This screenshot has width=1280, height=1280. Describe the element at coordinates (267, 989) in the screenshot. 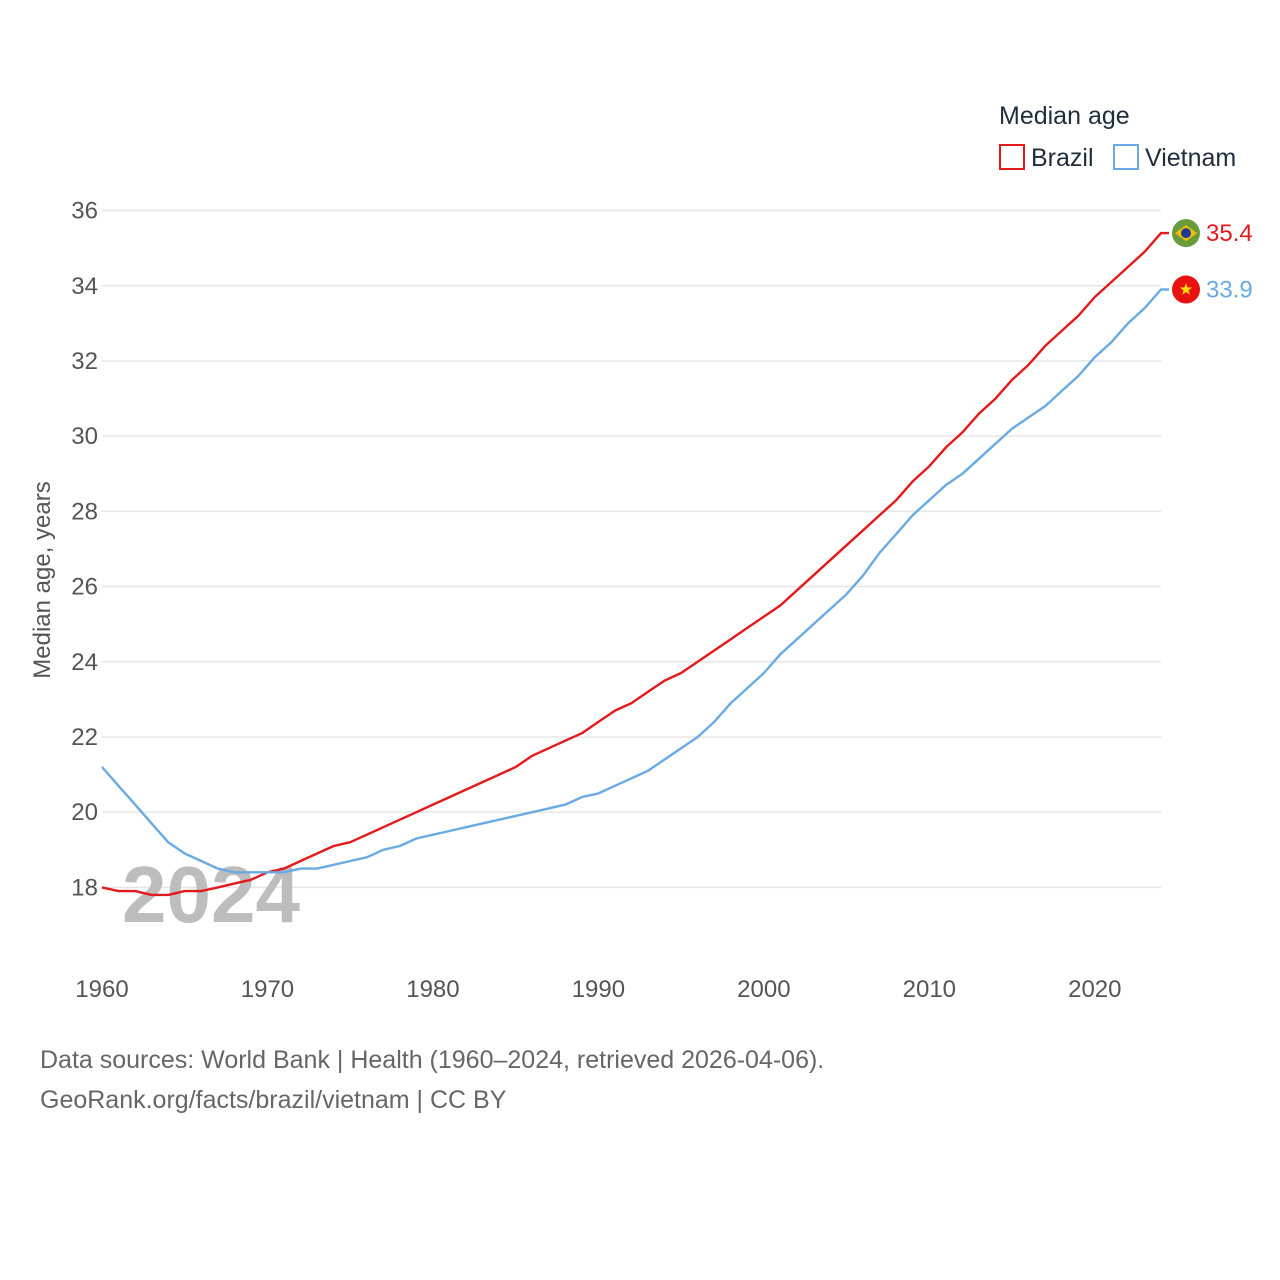

I see `x-tick-label: 1970` at that location.